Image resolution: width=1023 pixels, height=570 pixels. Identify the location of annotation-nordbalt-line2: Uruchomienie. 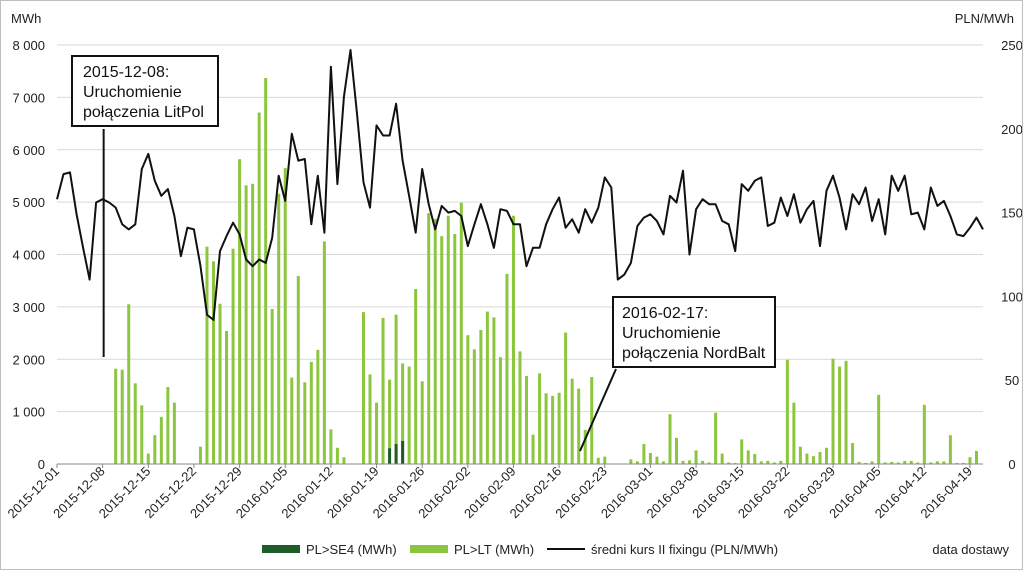
(671, 333).